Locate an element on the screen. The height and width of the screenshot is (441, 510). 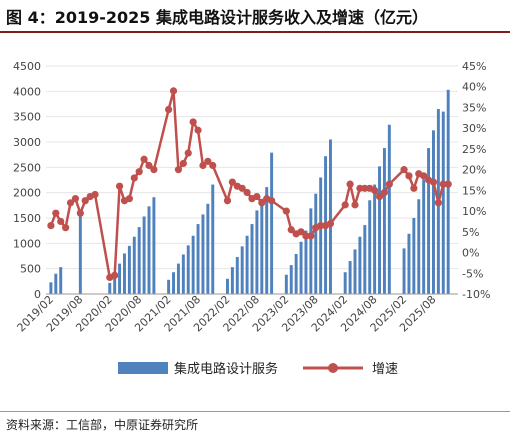
left-axis-tick-label: 2500 is located at coordinates (27, 167).